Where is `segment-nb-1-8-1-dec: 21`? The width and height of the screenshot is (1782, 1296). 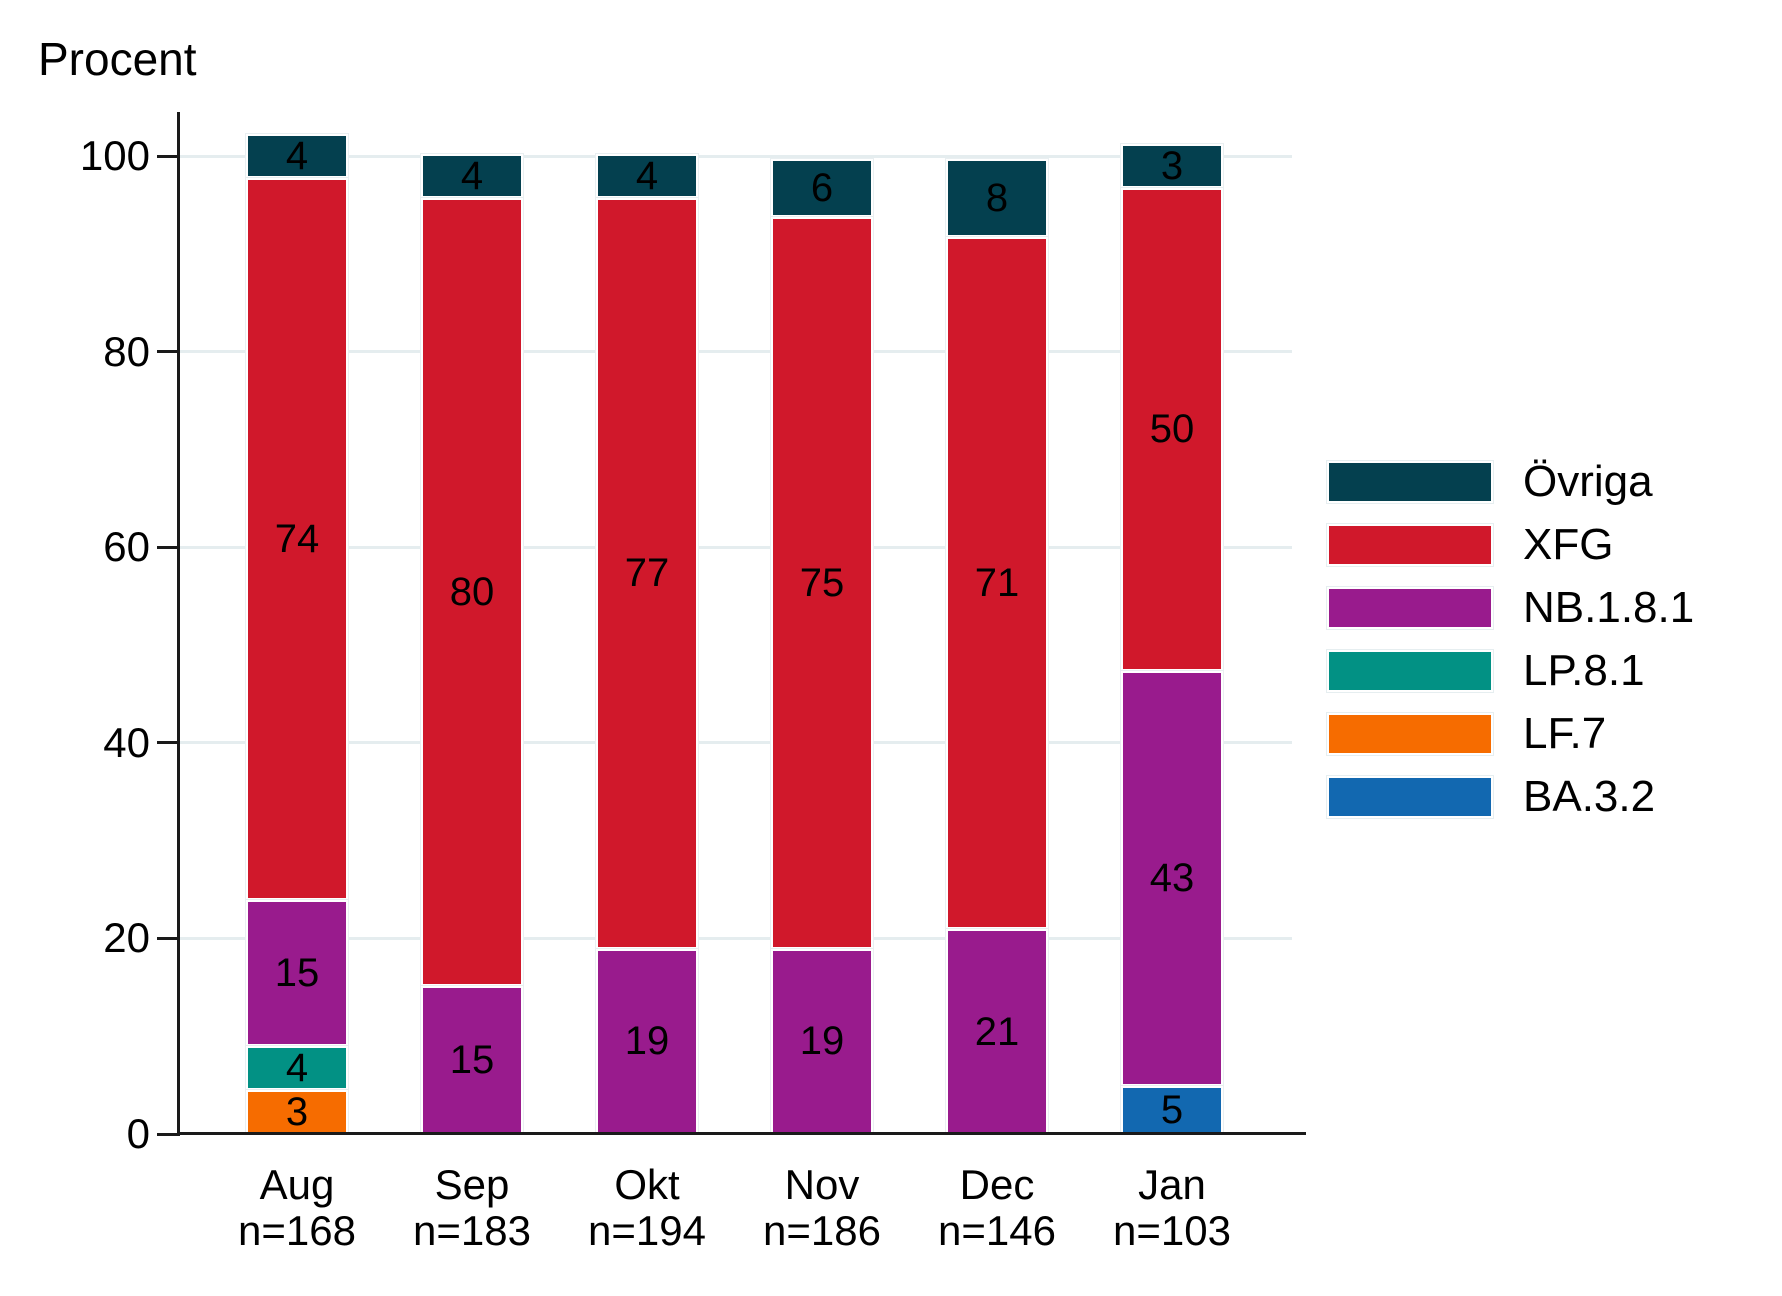
segment-nb-1-8-1-dec: 21 is located at coordinates (997, 1031).